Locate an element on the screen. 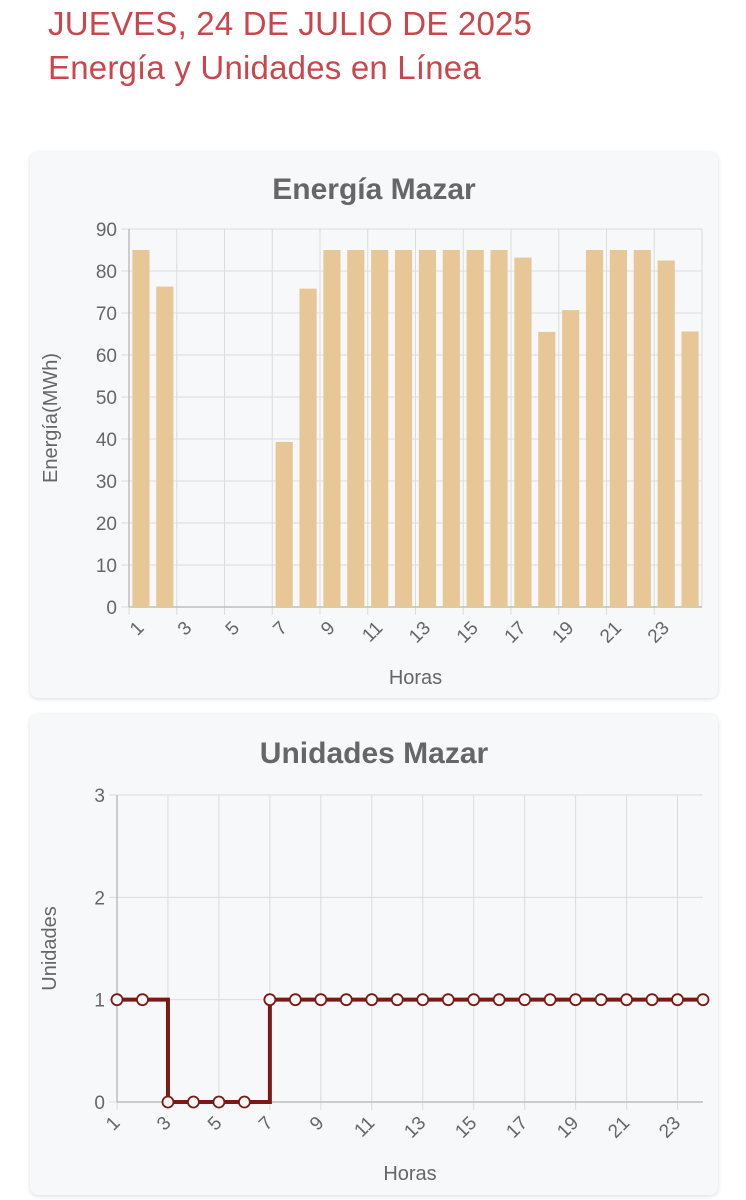  y-tick-label: 1 is located at coordinates (99, 1001).